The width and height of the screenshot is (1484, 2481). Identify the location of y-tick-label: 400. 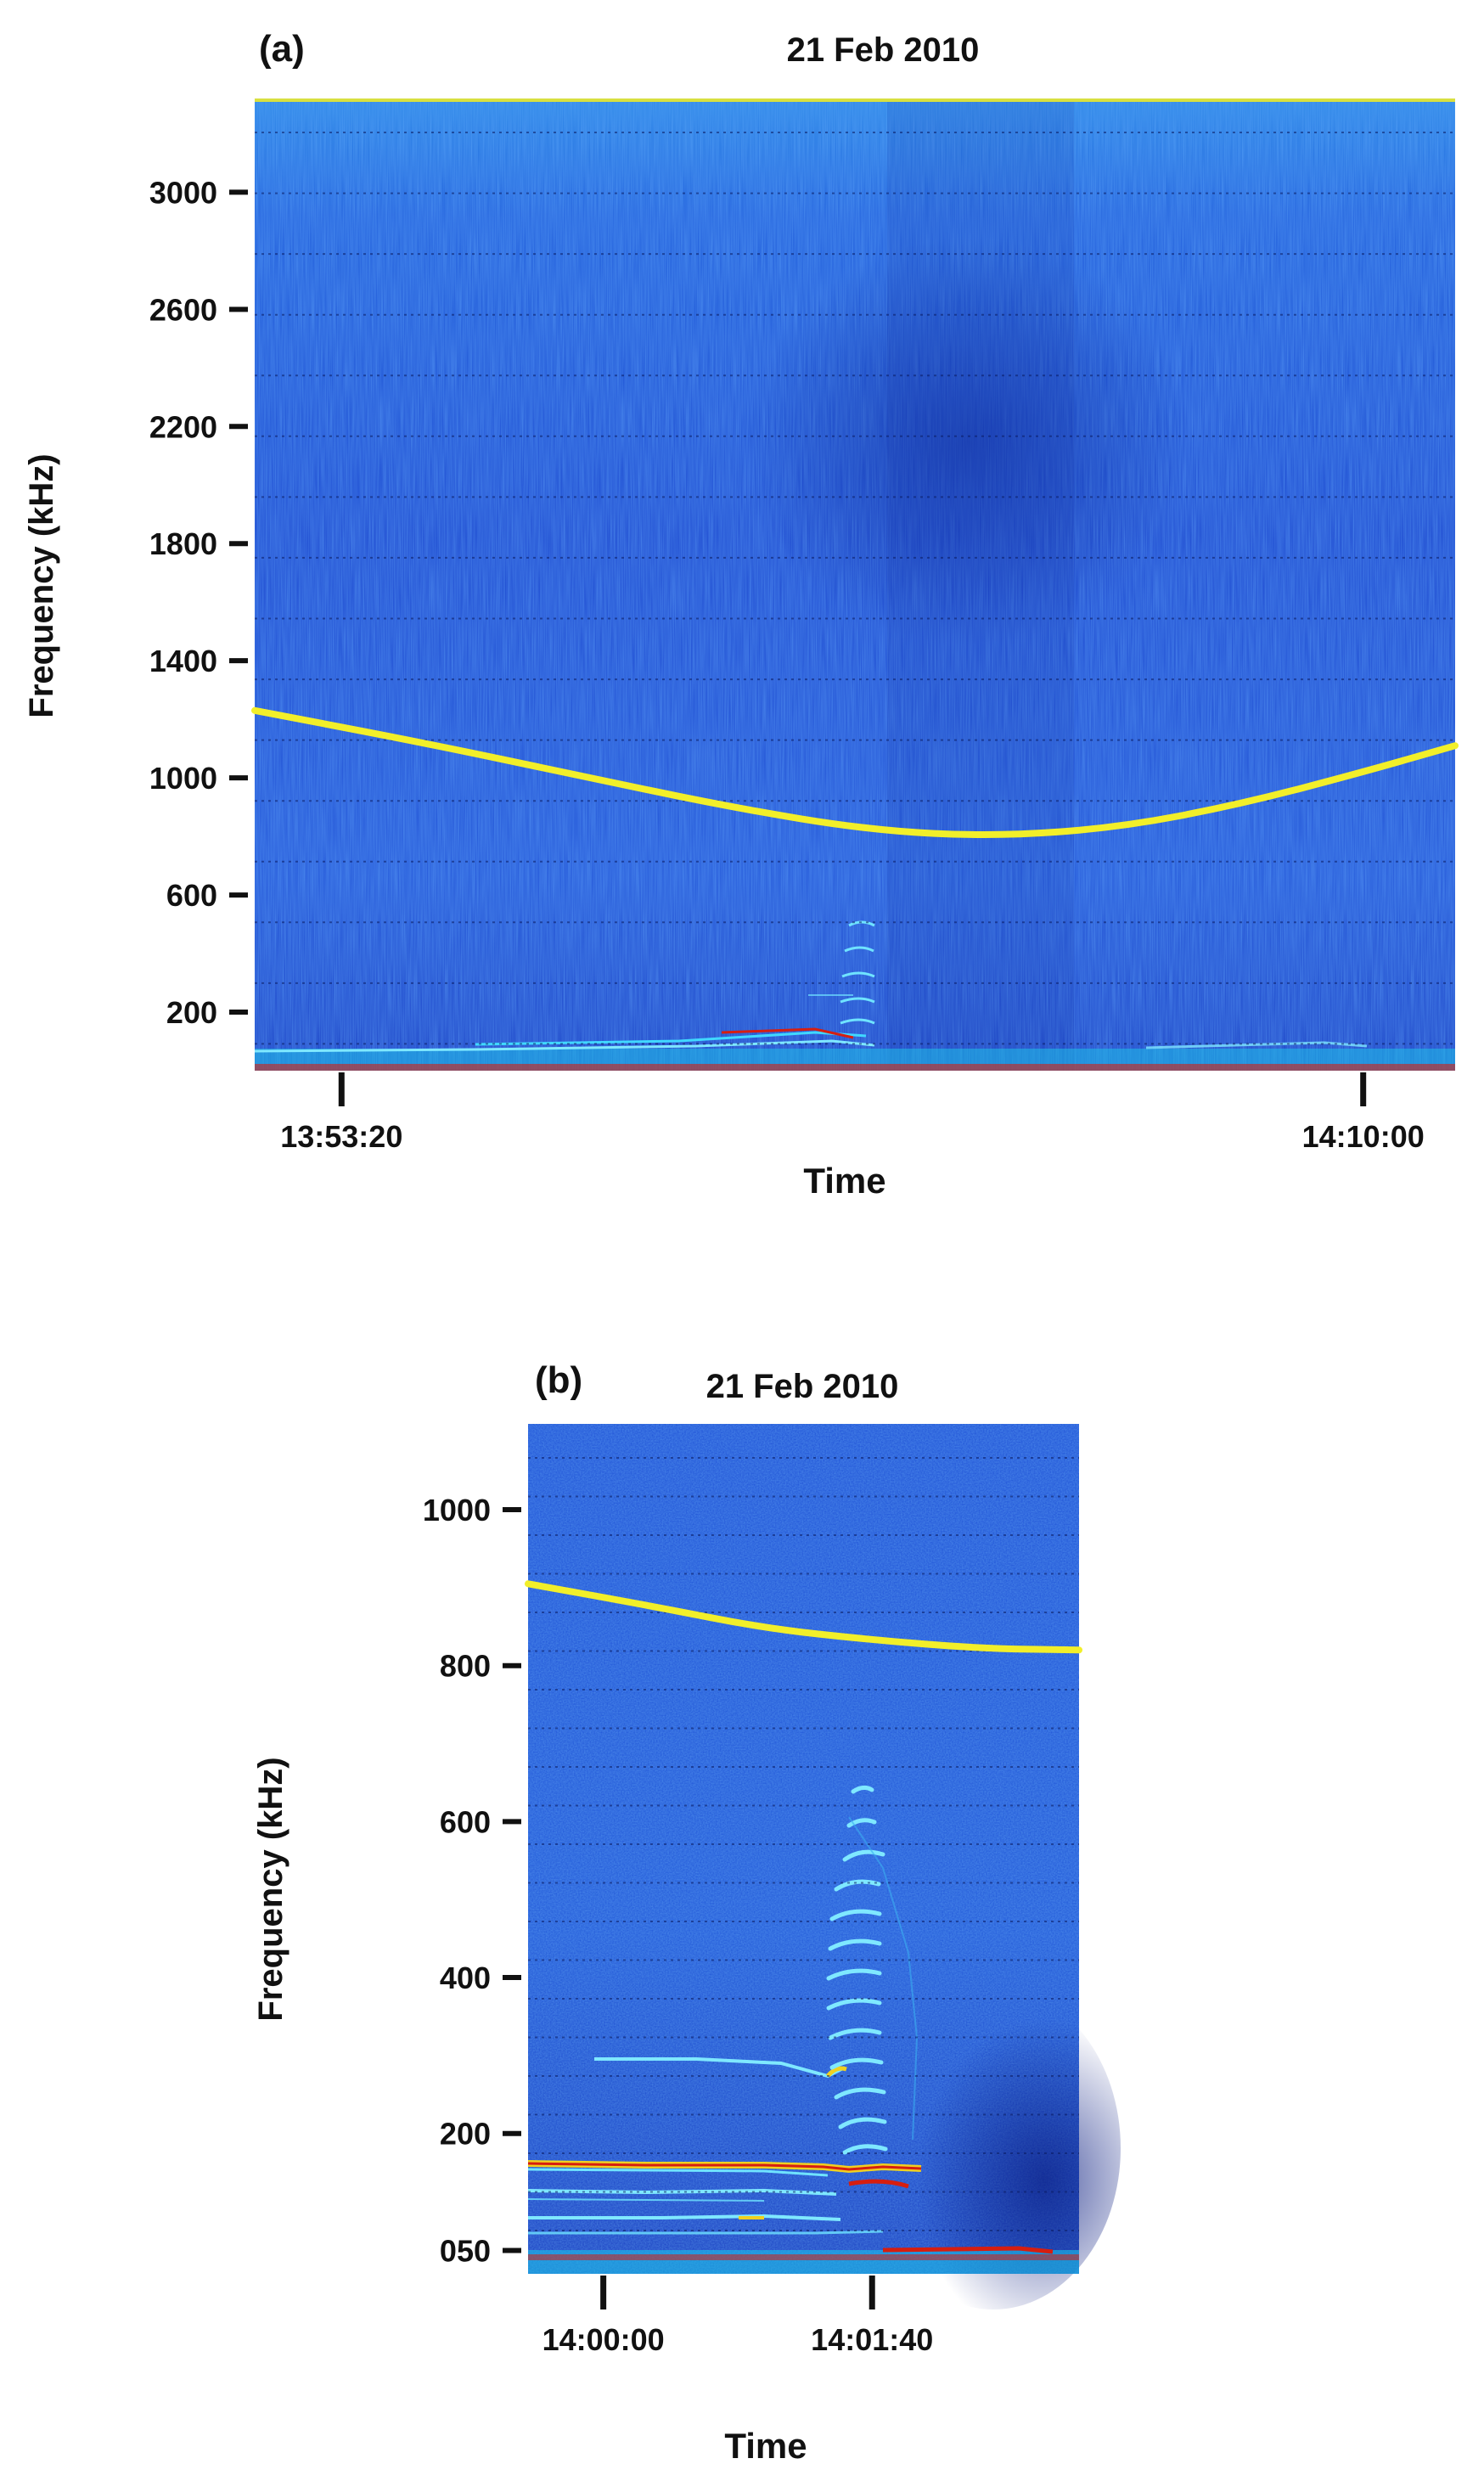
(466, 1978).